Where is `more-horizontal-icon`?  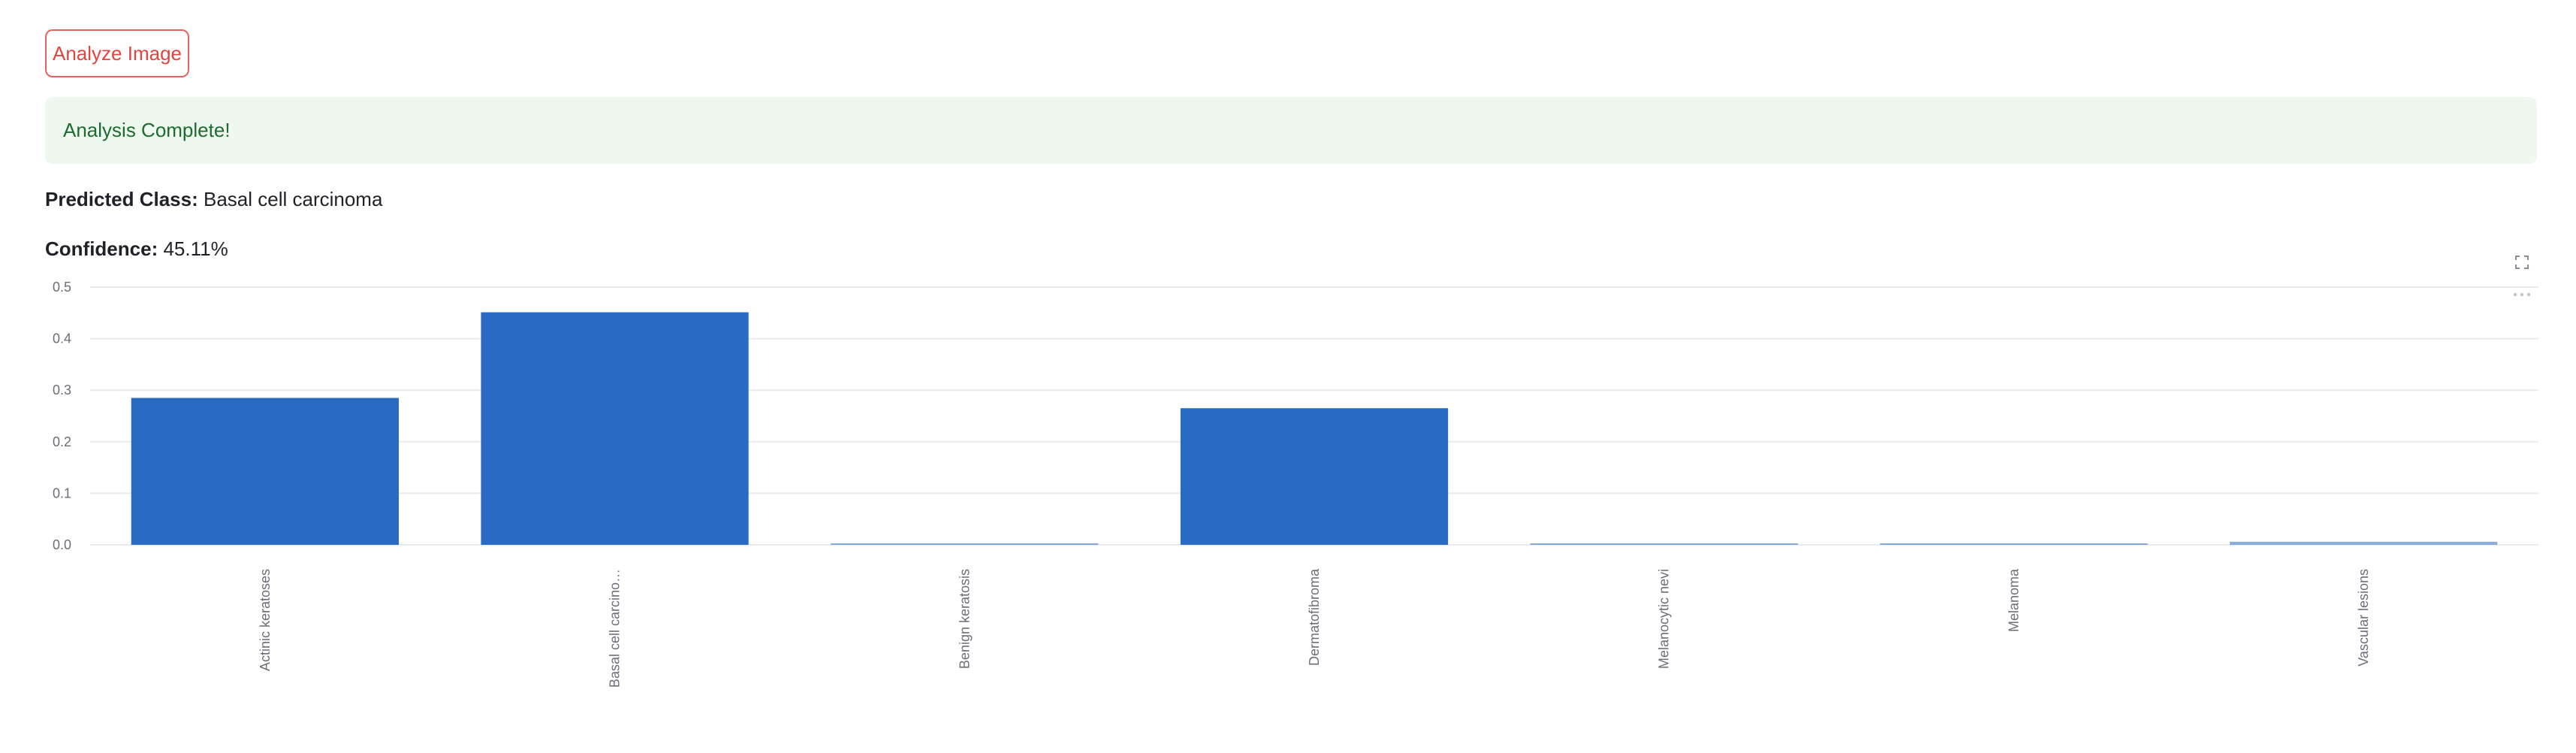 more-horizontal-icon is located at coordinates (2521, 295).